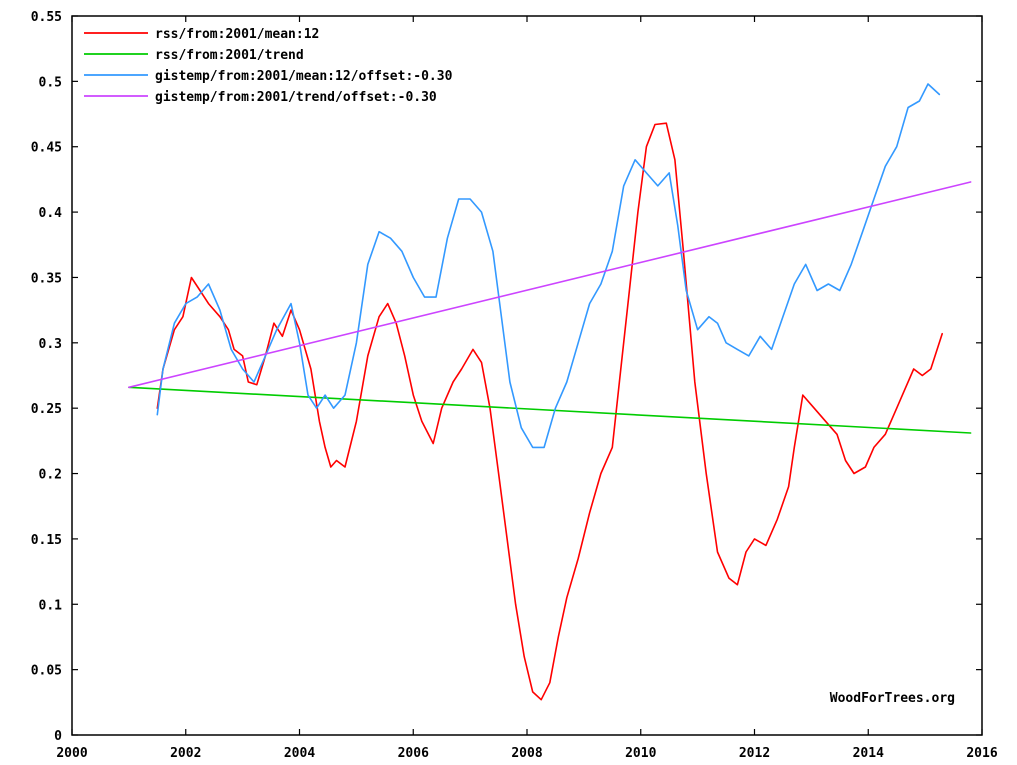  Describe the element at coordinates (46, 540) in the screenshot. I see `y-tick-label: 0.15` at that location.